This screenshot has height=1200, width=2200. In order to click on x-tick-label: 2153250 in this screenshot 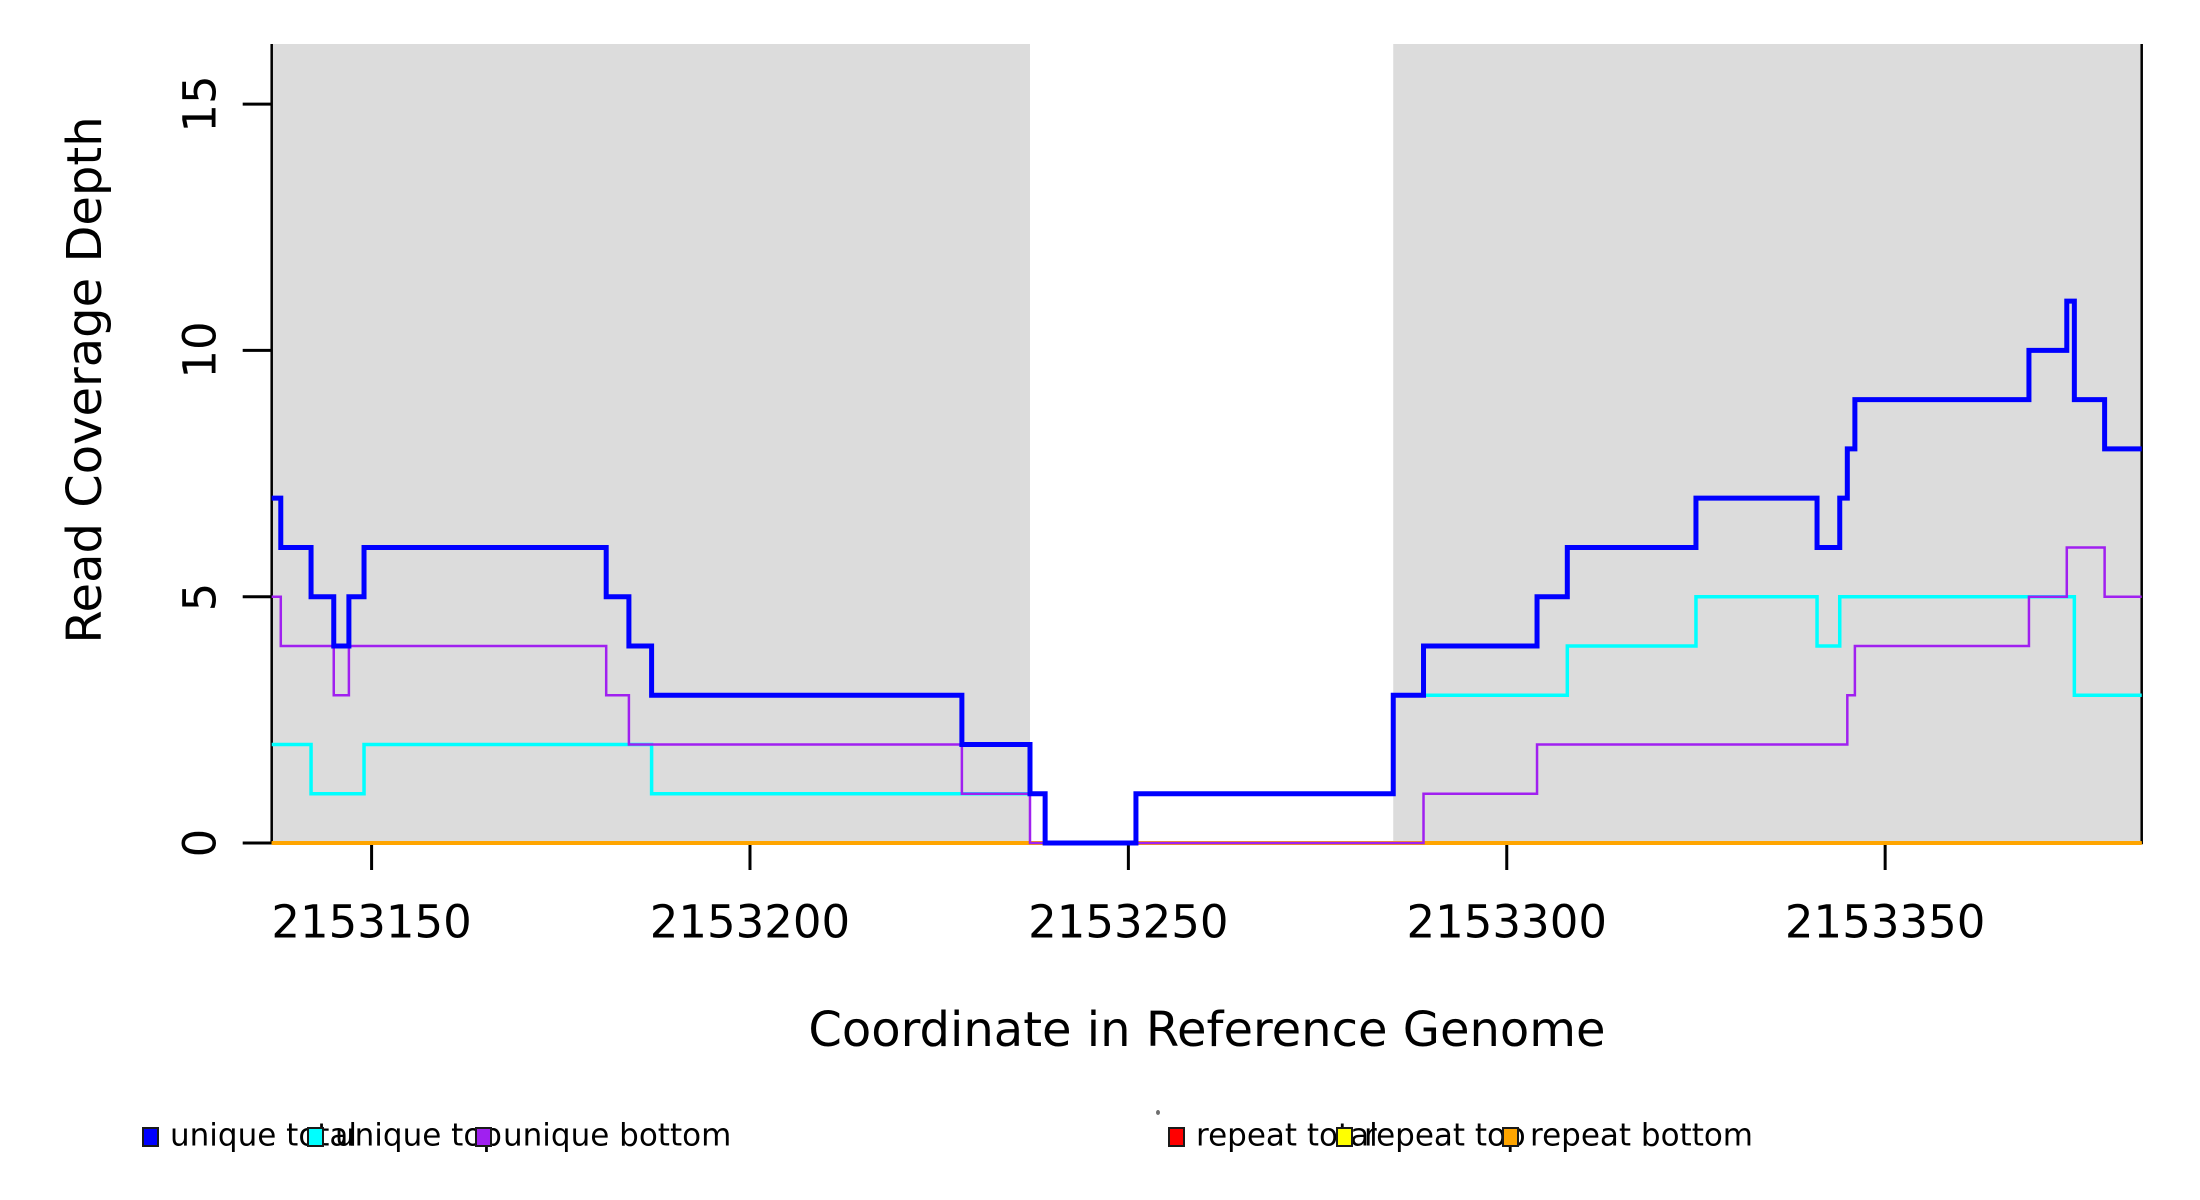, I will do `click(1128, 922)`.